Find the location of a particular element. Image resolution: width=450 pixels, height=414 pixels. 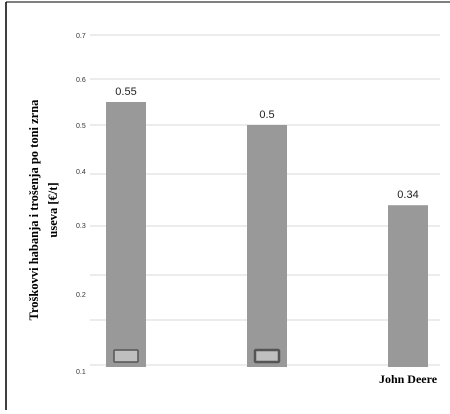

y-tick-label: 0.2 is located at coordinates (81, 295).